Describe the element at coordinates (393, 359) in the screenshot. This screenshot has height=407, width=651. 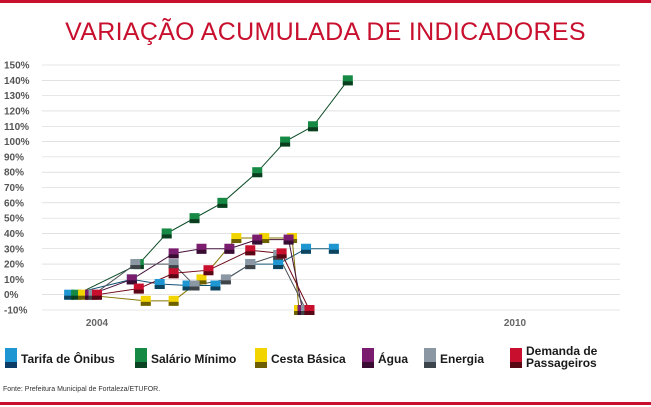
I see `legend-label-agua: Água` at that location.